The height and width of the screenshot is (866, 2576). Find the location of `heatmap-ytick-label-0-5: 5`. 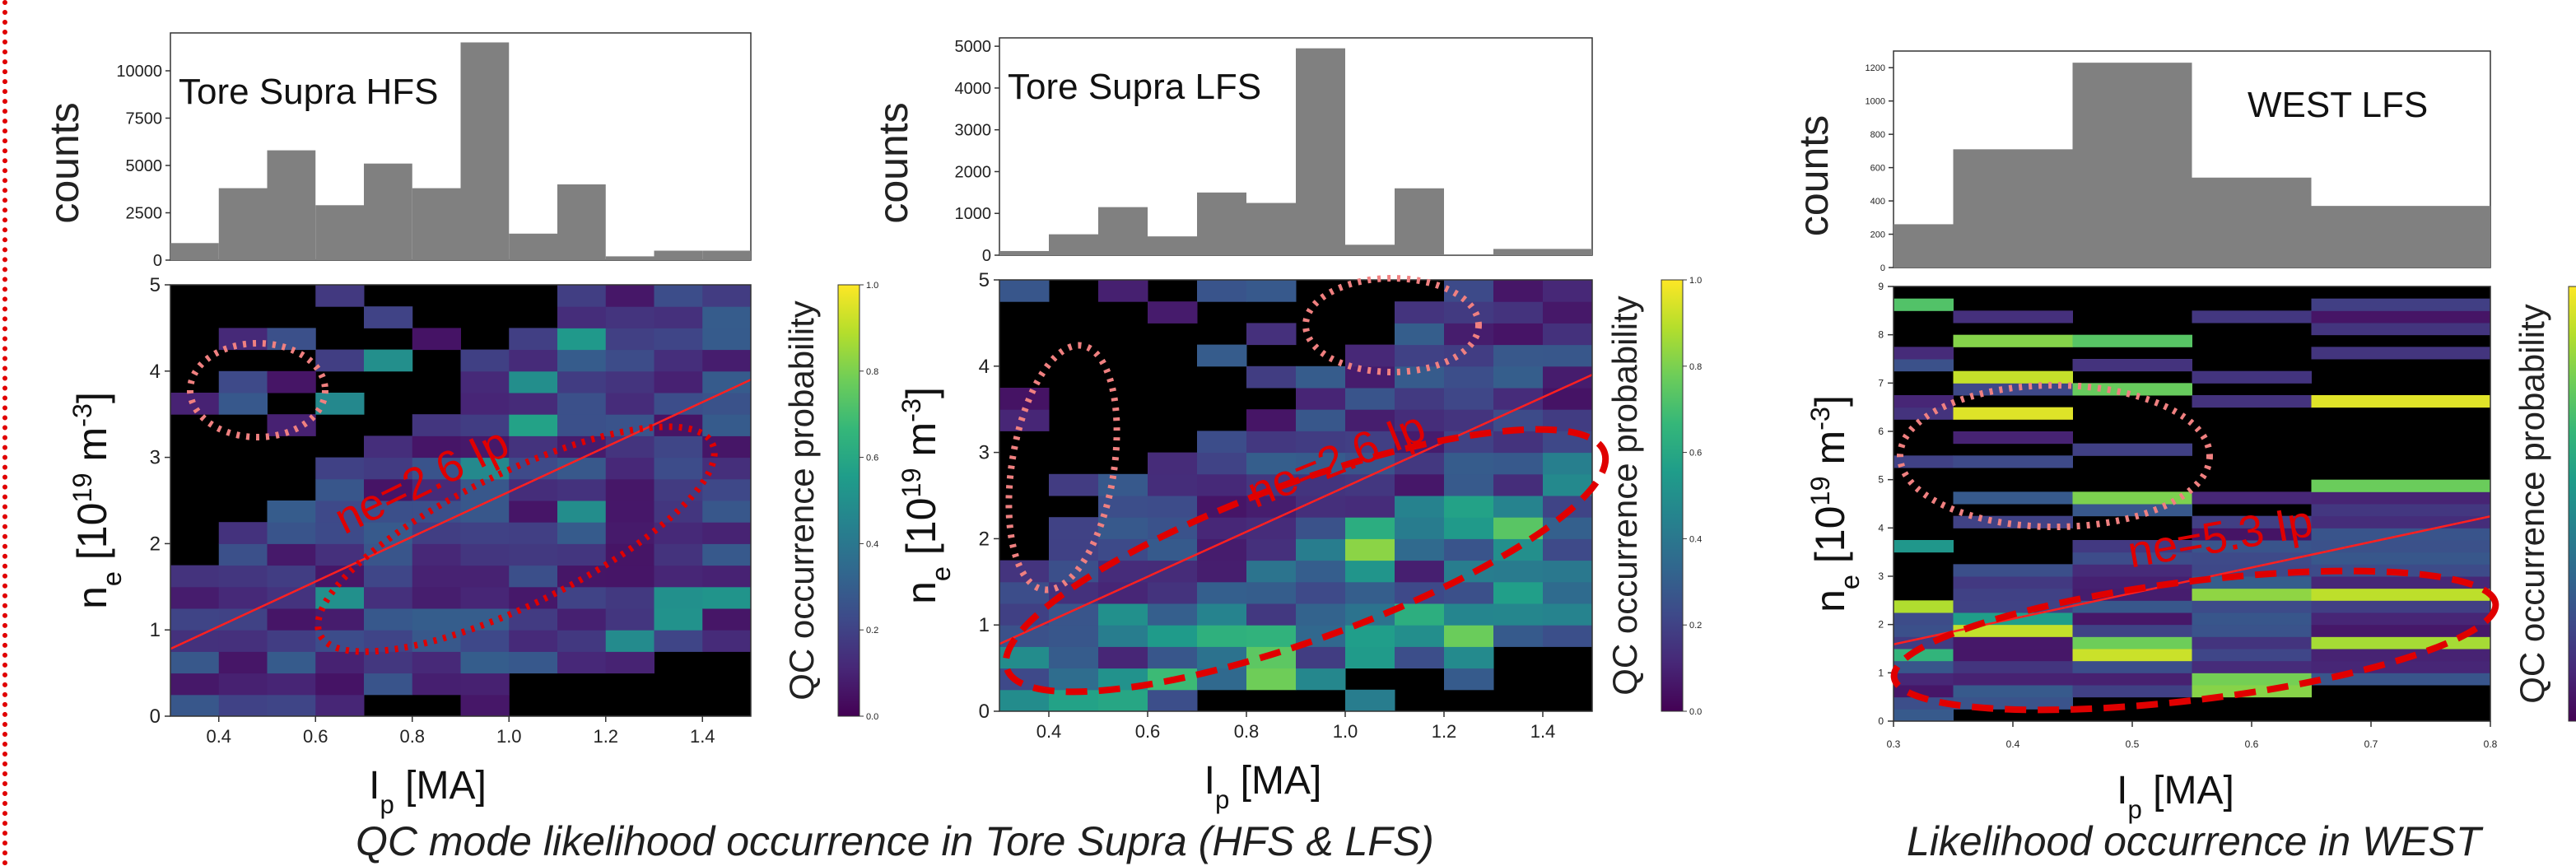

heatmap-ytick-label-0-5: 5 is located at coordinates (155, 285).